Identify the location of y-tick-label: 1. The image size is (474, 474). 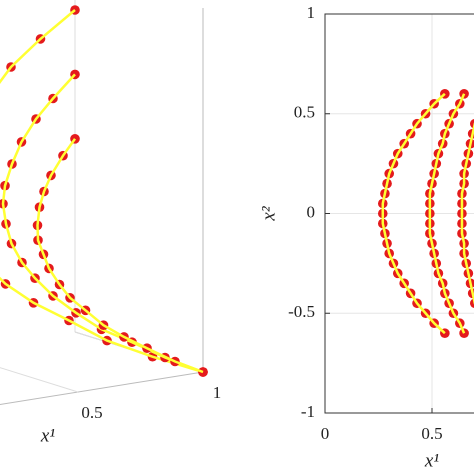
(311, 12).